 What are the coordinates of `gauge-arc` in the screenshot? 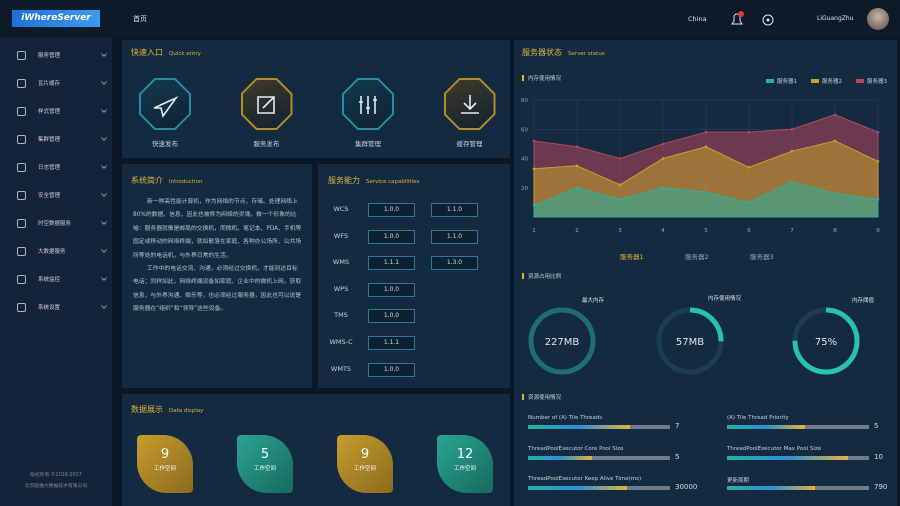 It's located at (690, 341).